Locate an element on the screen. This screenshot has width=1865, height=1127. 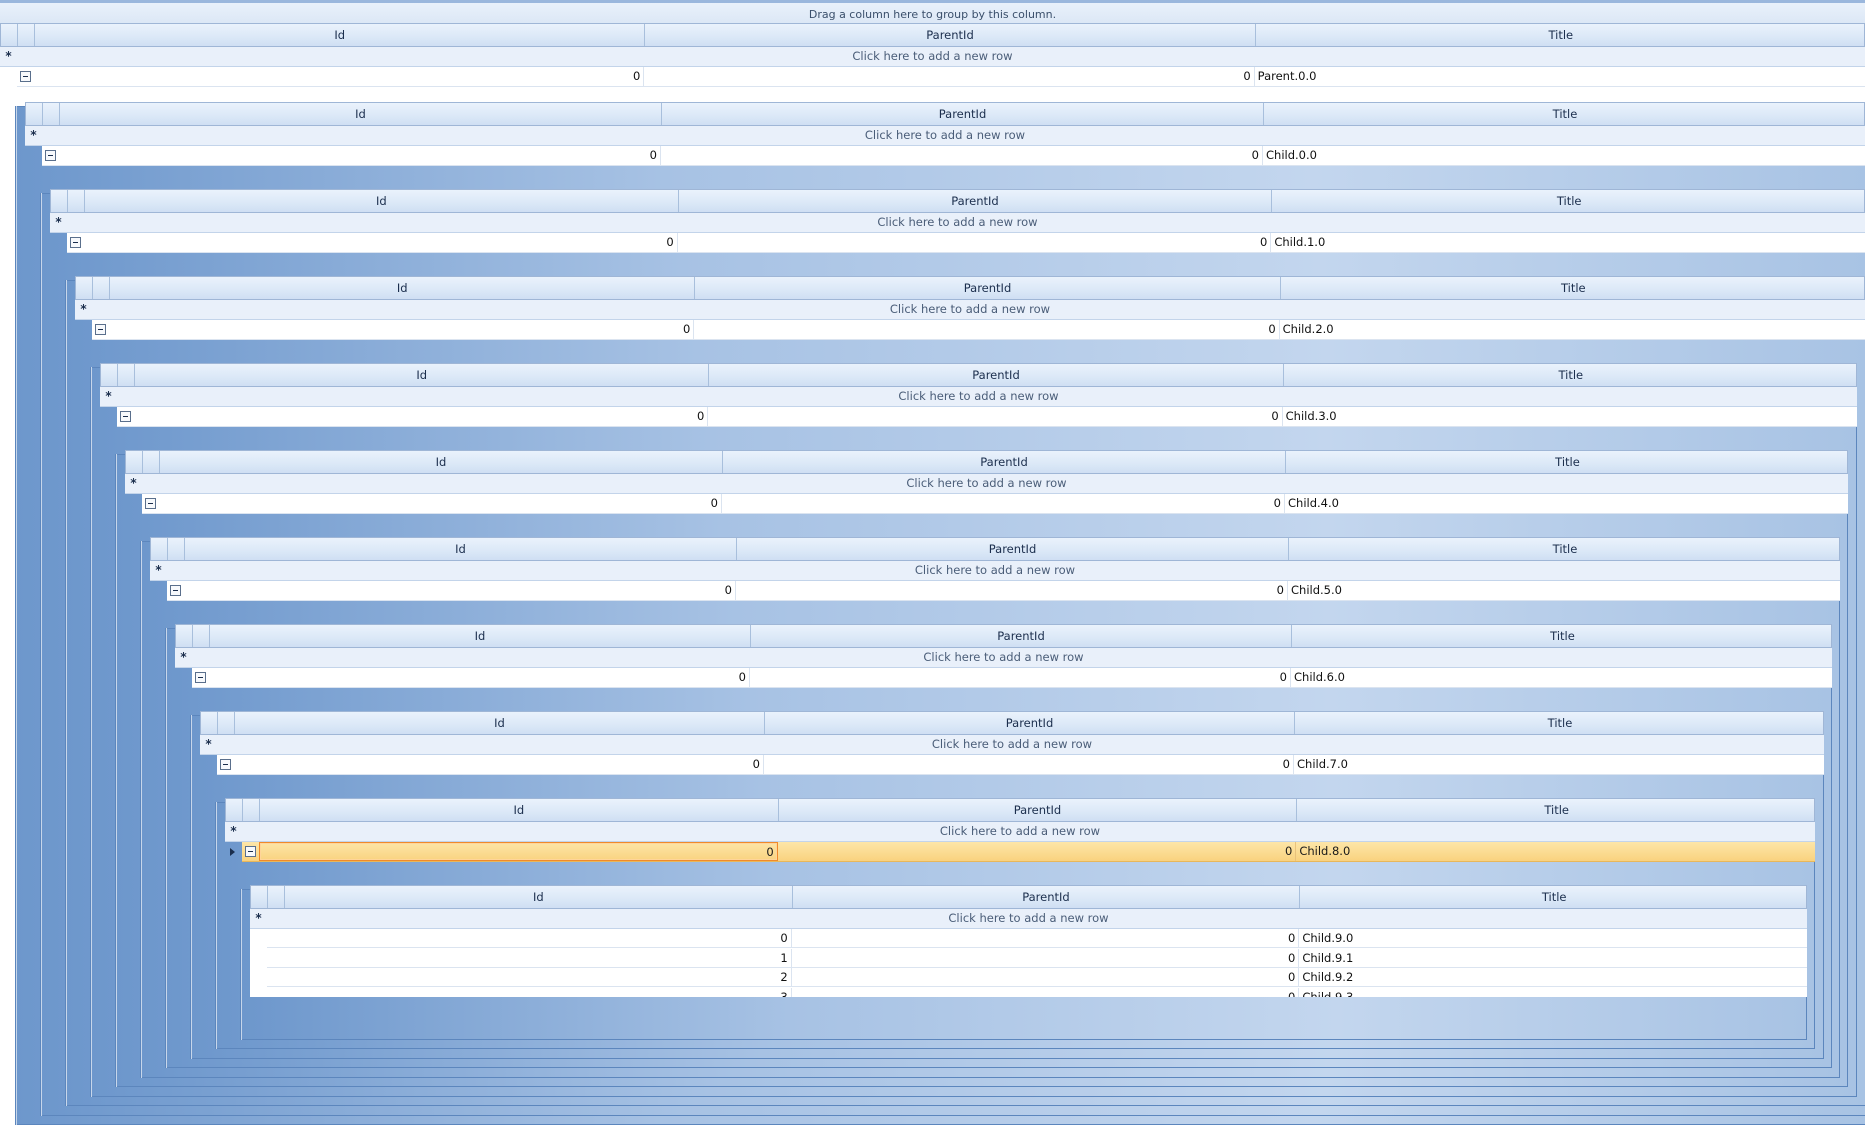
cell-title: Child.1.0 is located at coordinates (1300, 242).